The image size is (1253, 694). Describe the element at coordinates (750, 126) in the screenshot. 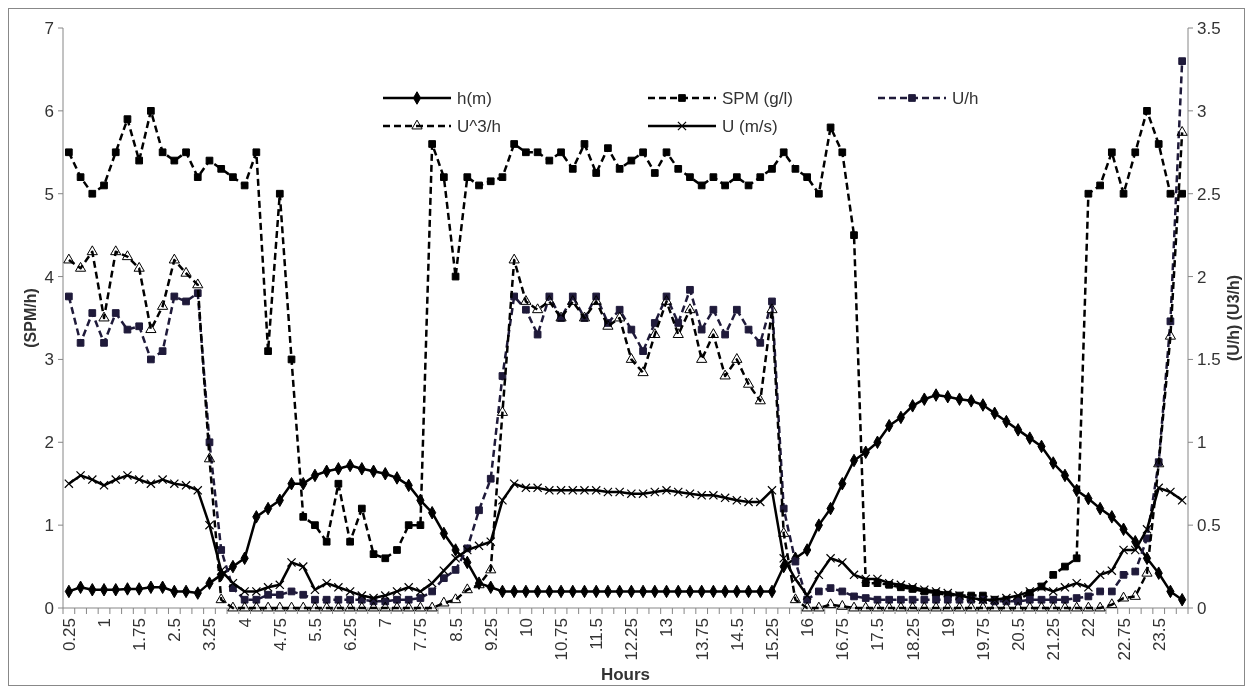

I see `legend-label: U (m/s)` at that location.